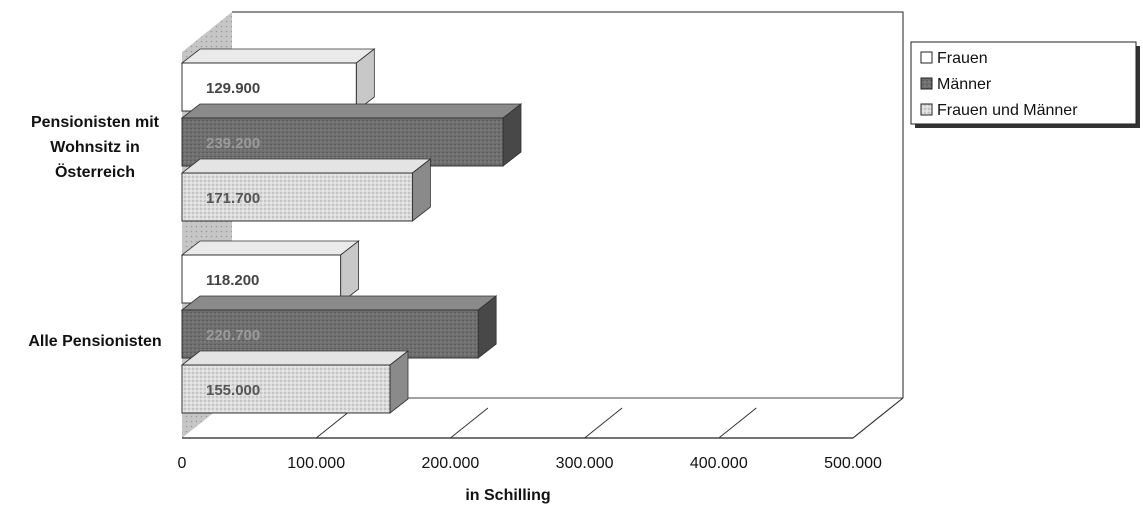 Image resolution: width=1143 pixels, height=515 pixels. Describe the element at coordinates (233, 335) in the screenshot. I see `bar-value-label: 220.700` at that location.